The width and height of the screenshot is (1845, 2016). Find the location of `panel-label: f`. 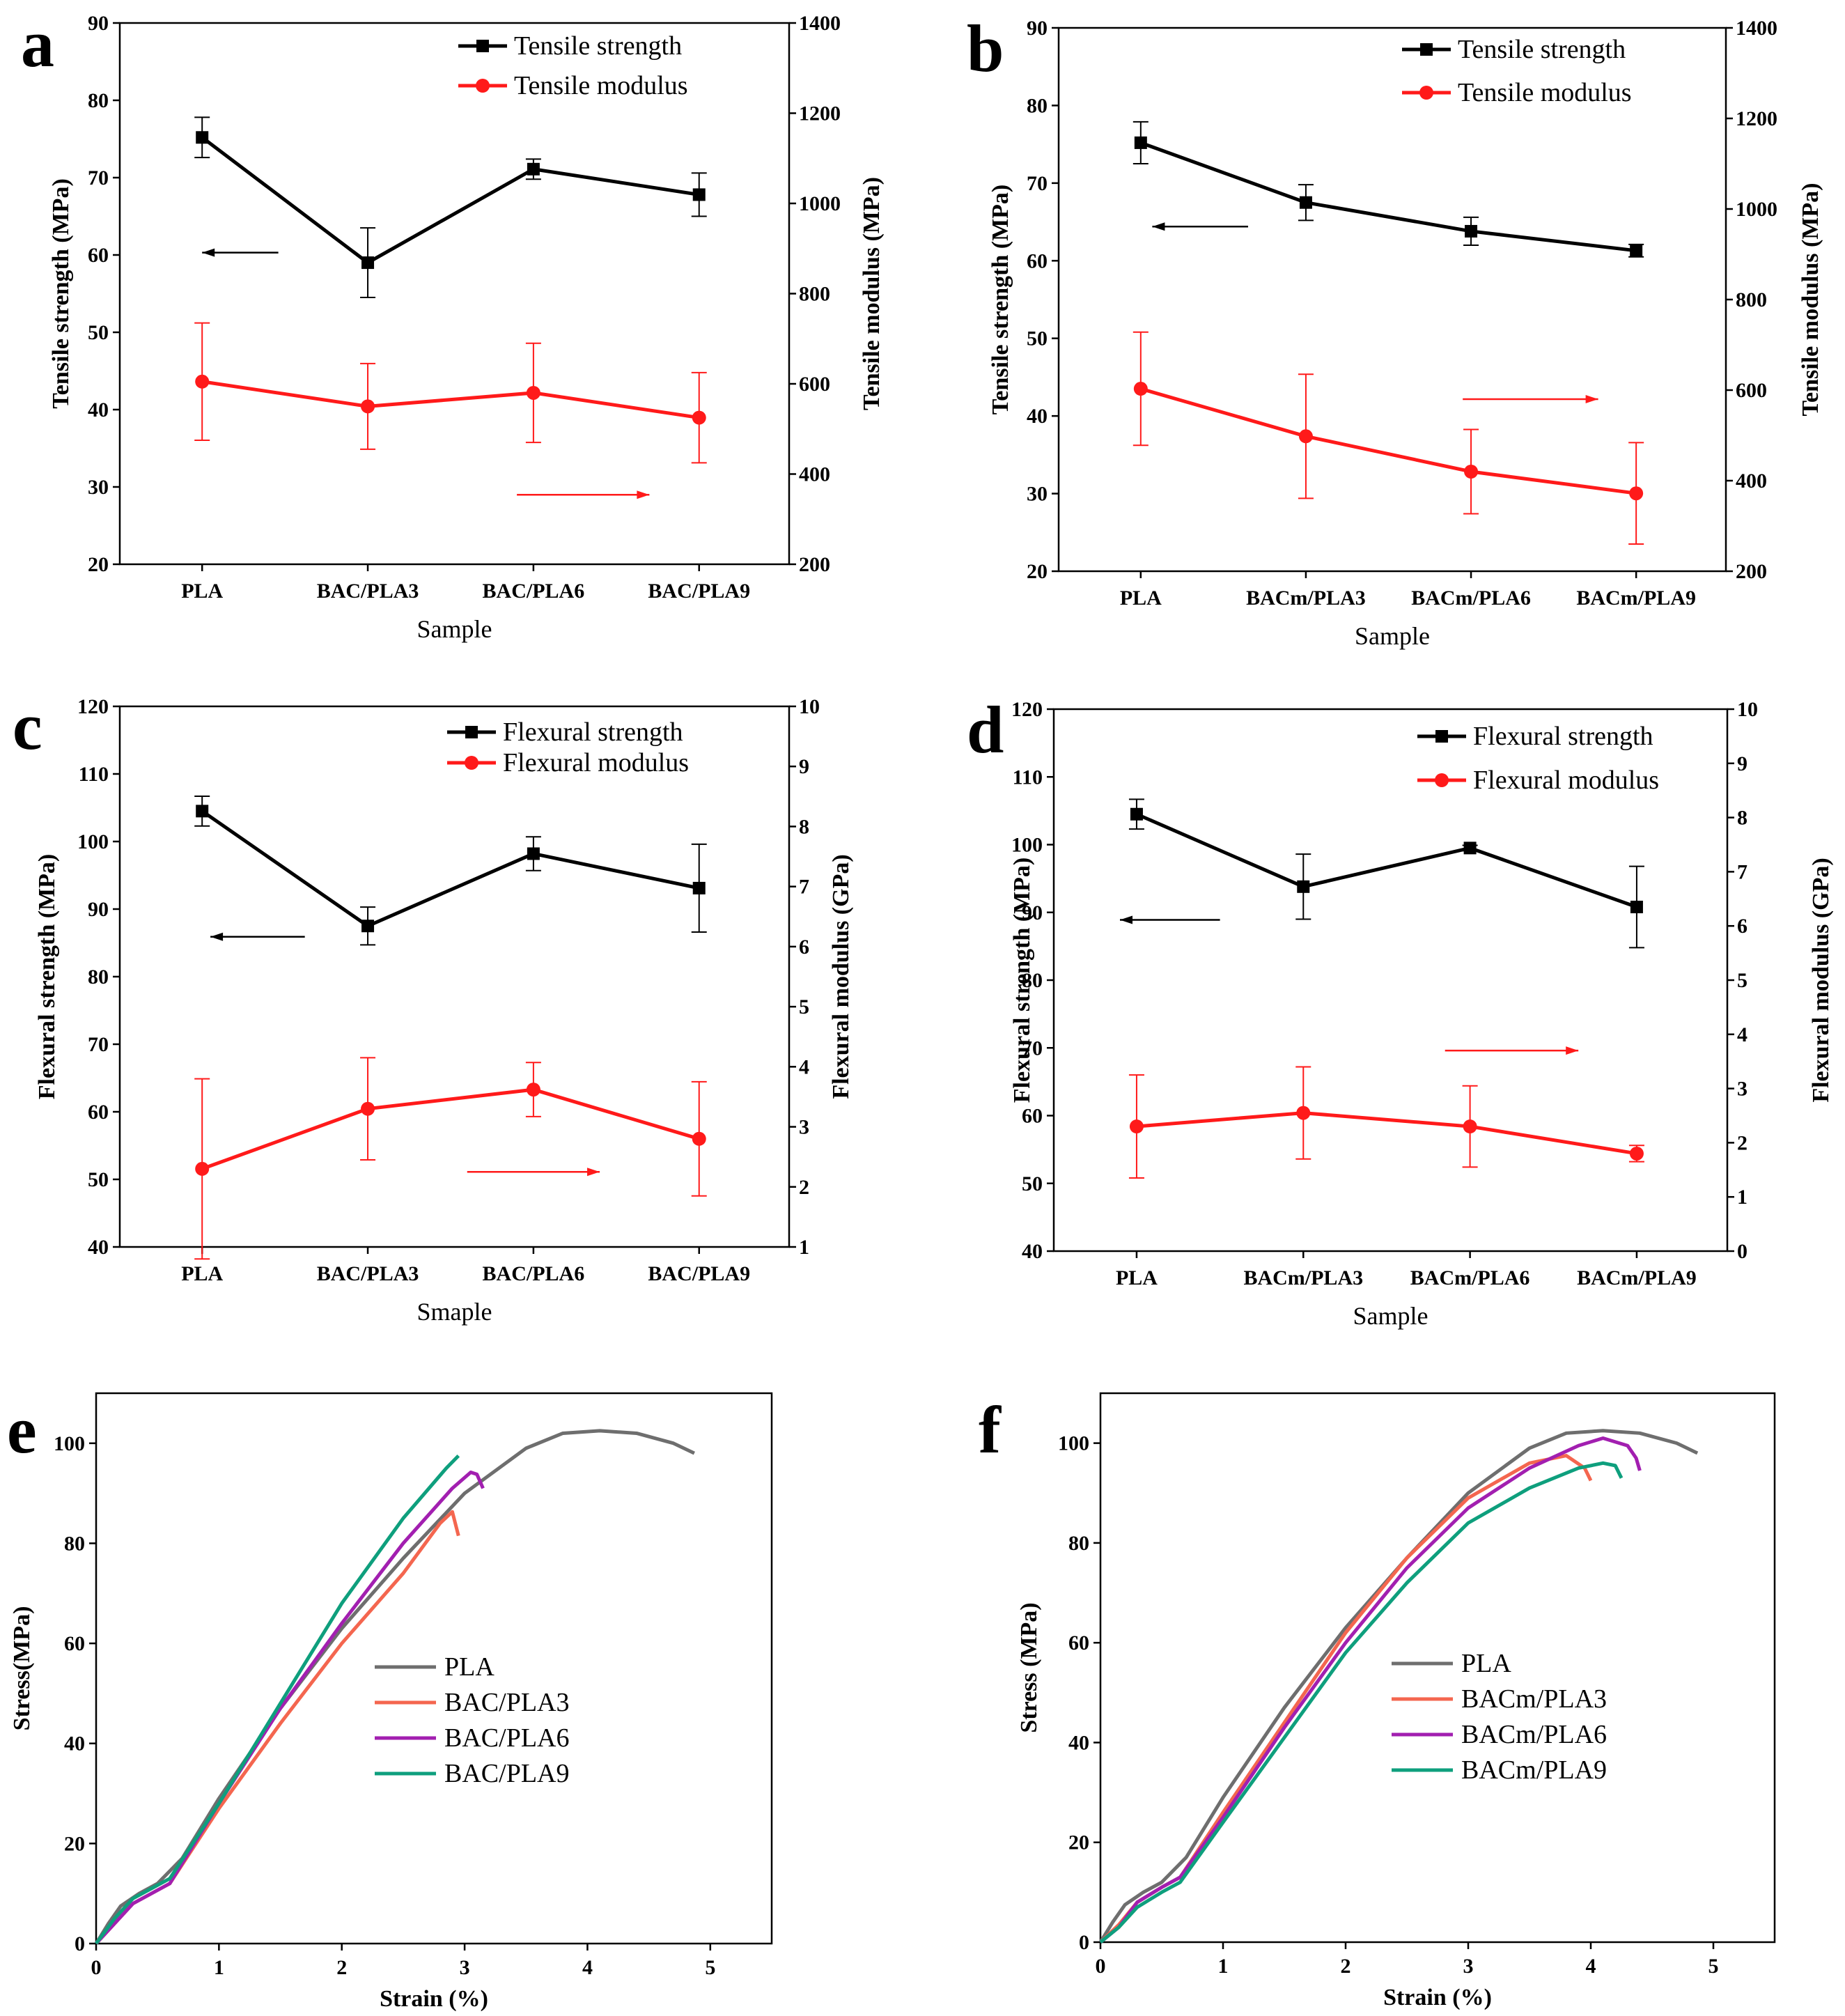

panel-label: f is located at coordinates (991, 1430).